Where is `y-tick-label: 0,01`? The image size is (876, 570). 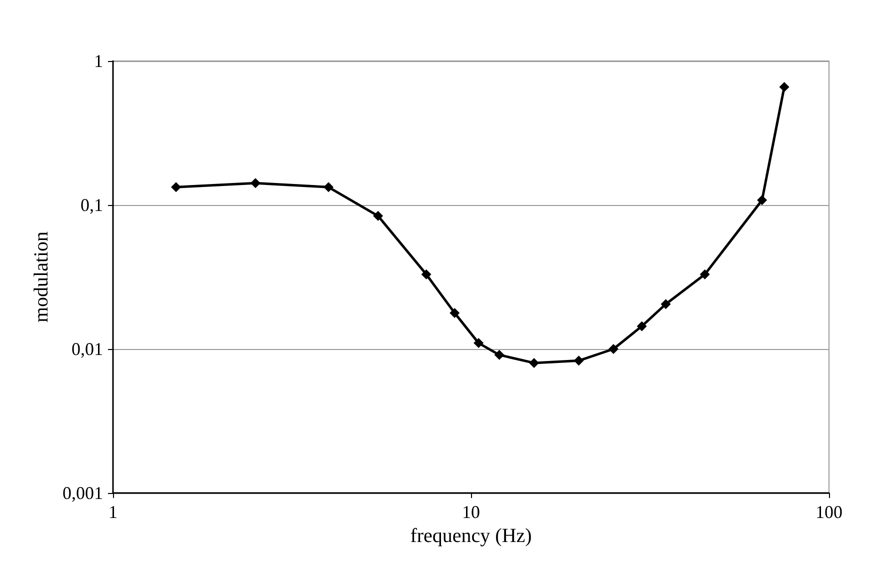
y-tick-label: 0,01 is located at coordinates (87, 349).